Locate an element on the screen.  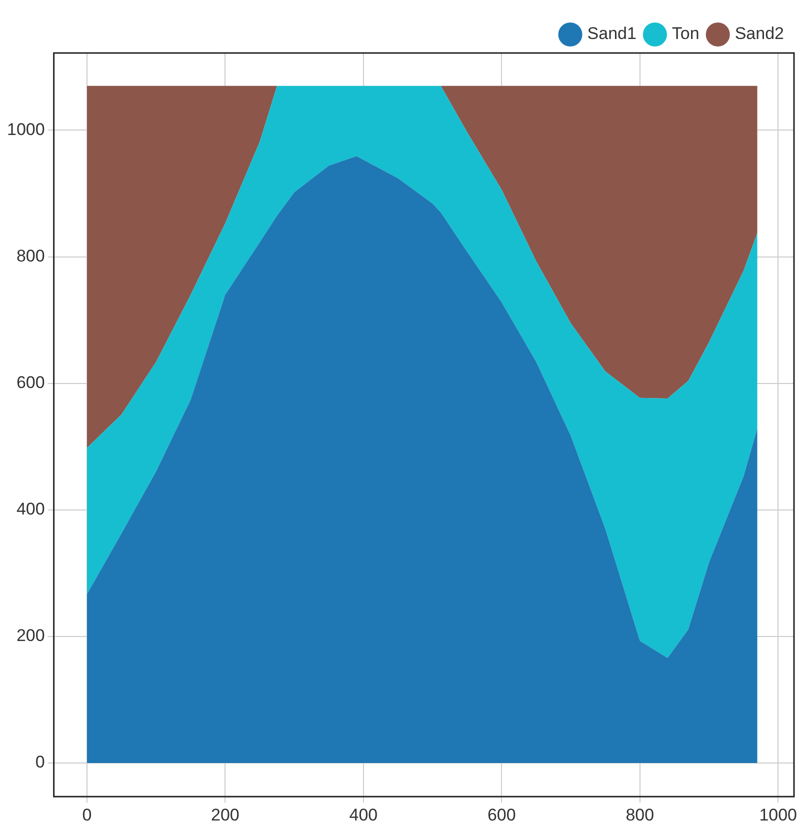
legend-label: Ton is located at coordinates (686, 34).